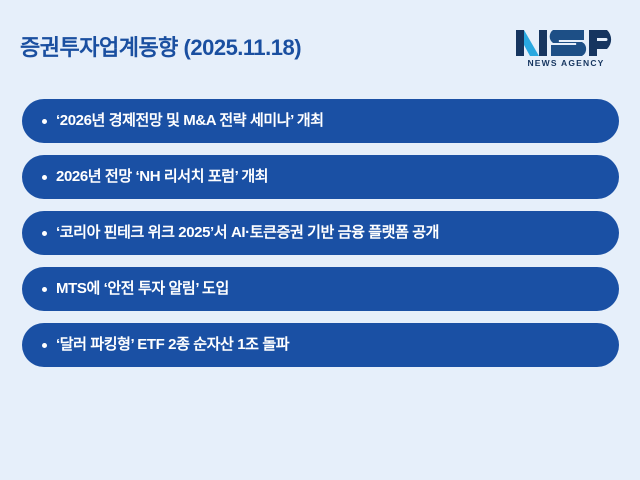 The height and width of the screenshot is (480, 640). Describe the element at coordinates (161, 47) in the screenshot. I see `page-title: 증권투자업계동향 (2025.11.18)` at that location.